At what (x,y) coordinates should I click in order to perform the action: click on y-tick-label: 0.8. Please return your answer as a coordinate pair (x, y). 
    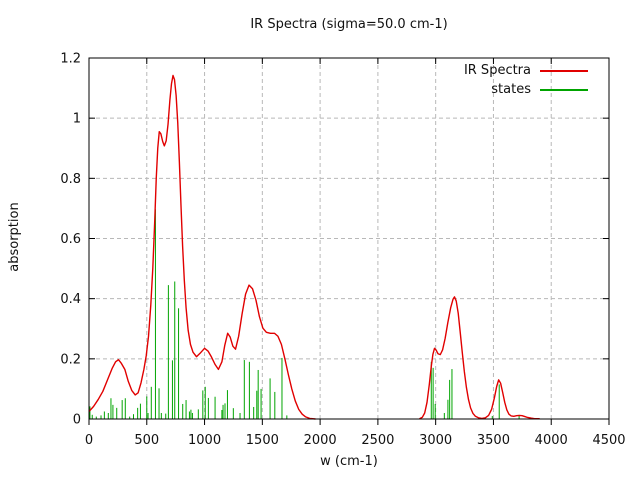
    Looking at the image, I should click on (70, 179).